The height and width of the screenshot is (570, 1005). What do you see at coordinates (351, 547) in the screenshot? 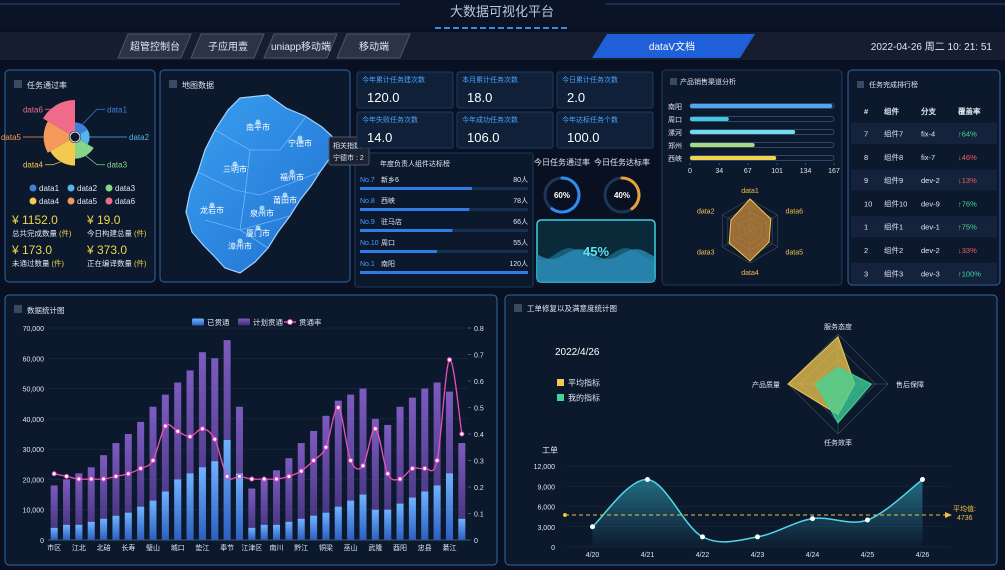
I see `x-tick-label: 巫山` at bounding box center [351, 547].